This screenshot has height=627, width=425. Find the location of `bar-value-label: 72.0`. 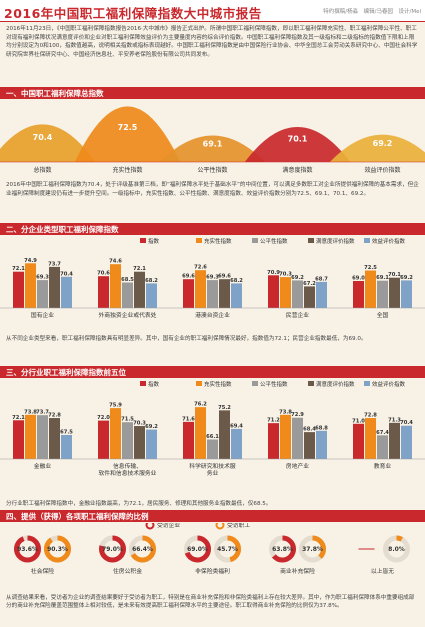

bar-value-label: 72.0 is located at coordinates (103, 418).